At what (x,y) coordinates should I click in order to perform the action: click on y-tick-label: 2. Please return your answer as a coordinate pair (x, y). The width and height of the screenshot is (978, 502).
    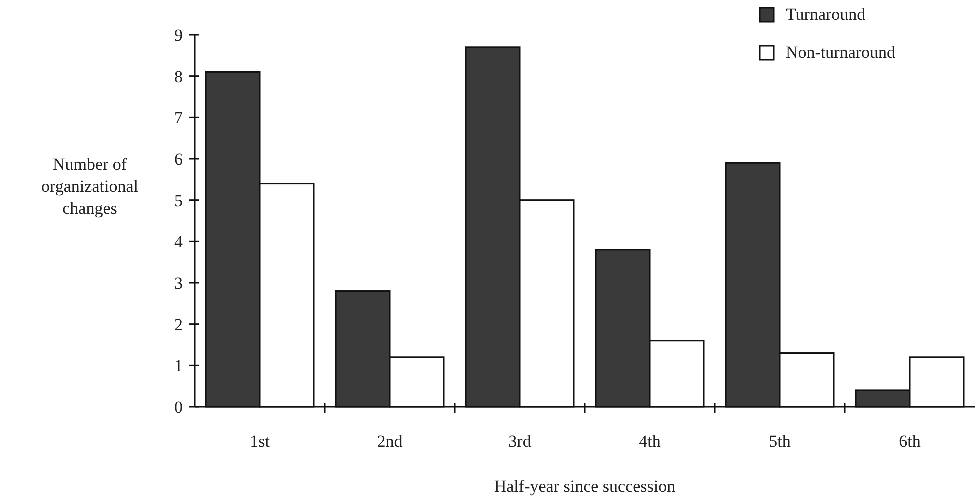
    Looking at the image, I should click on (178, 324).